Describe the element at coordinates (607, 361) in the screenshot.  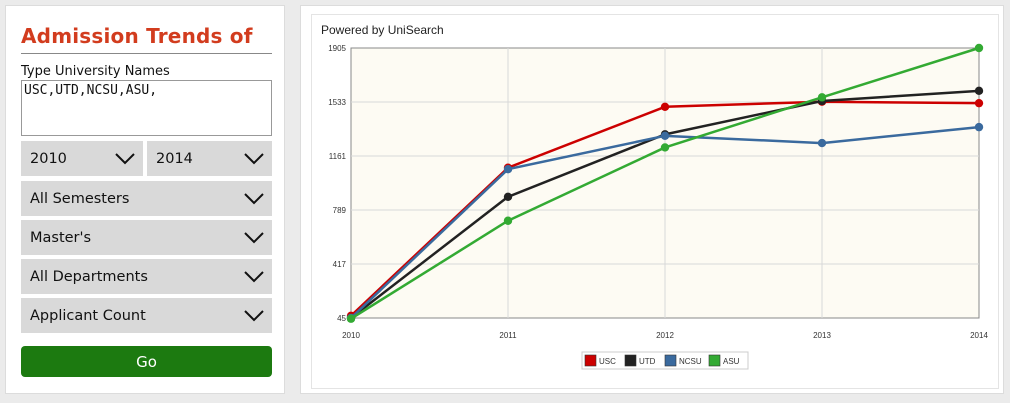
I see `legend-label: USC` at that location.